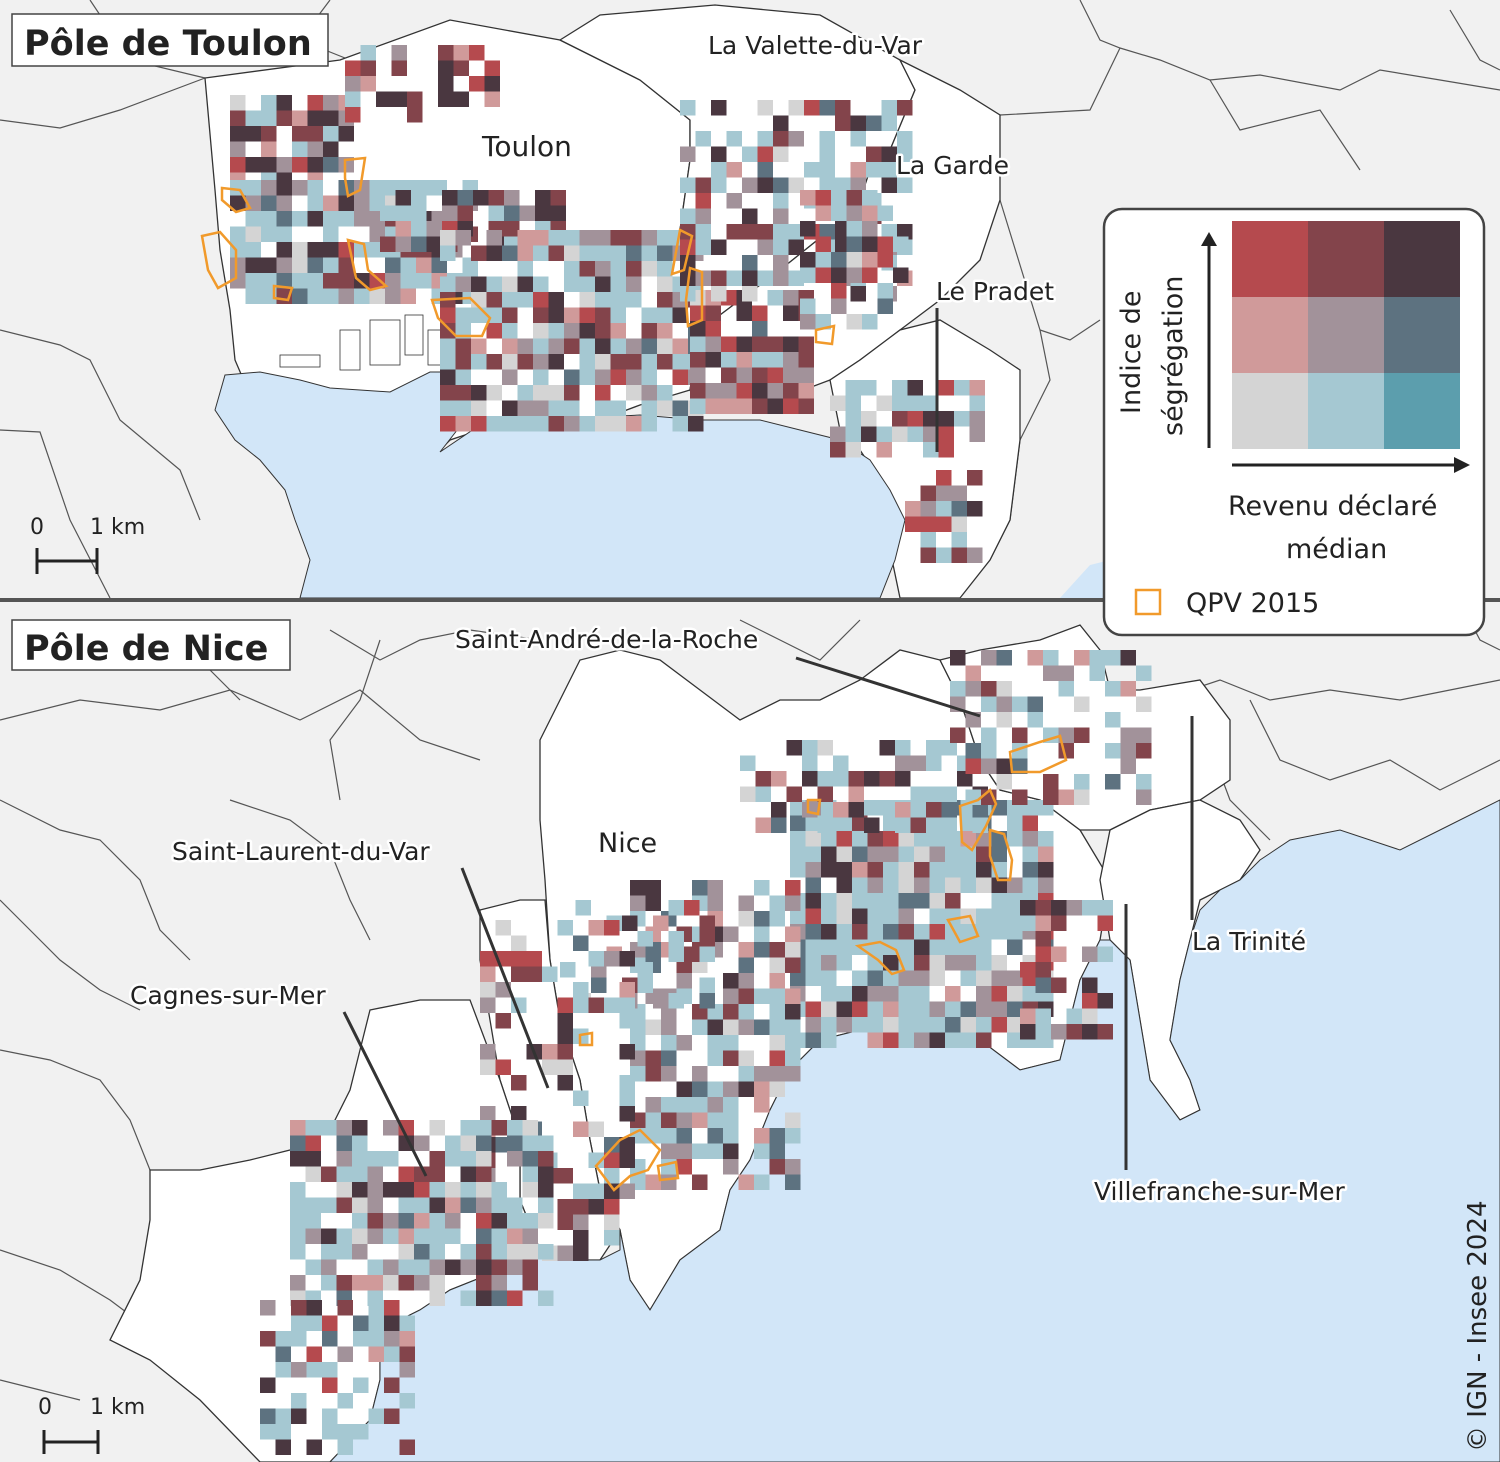 The image size is (1500, 1462). Describe the element at coordinates (1346, 335) in the screenshot. I see `legend-color-grid` at that location.